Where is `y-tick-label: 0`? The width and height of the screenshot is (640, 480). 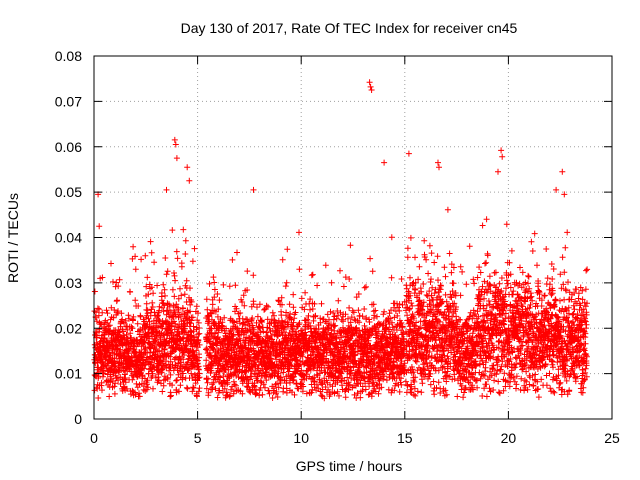
y-tick-label: 0 is located at coordinates (78, 419).